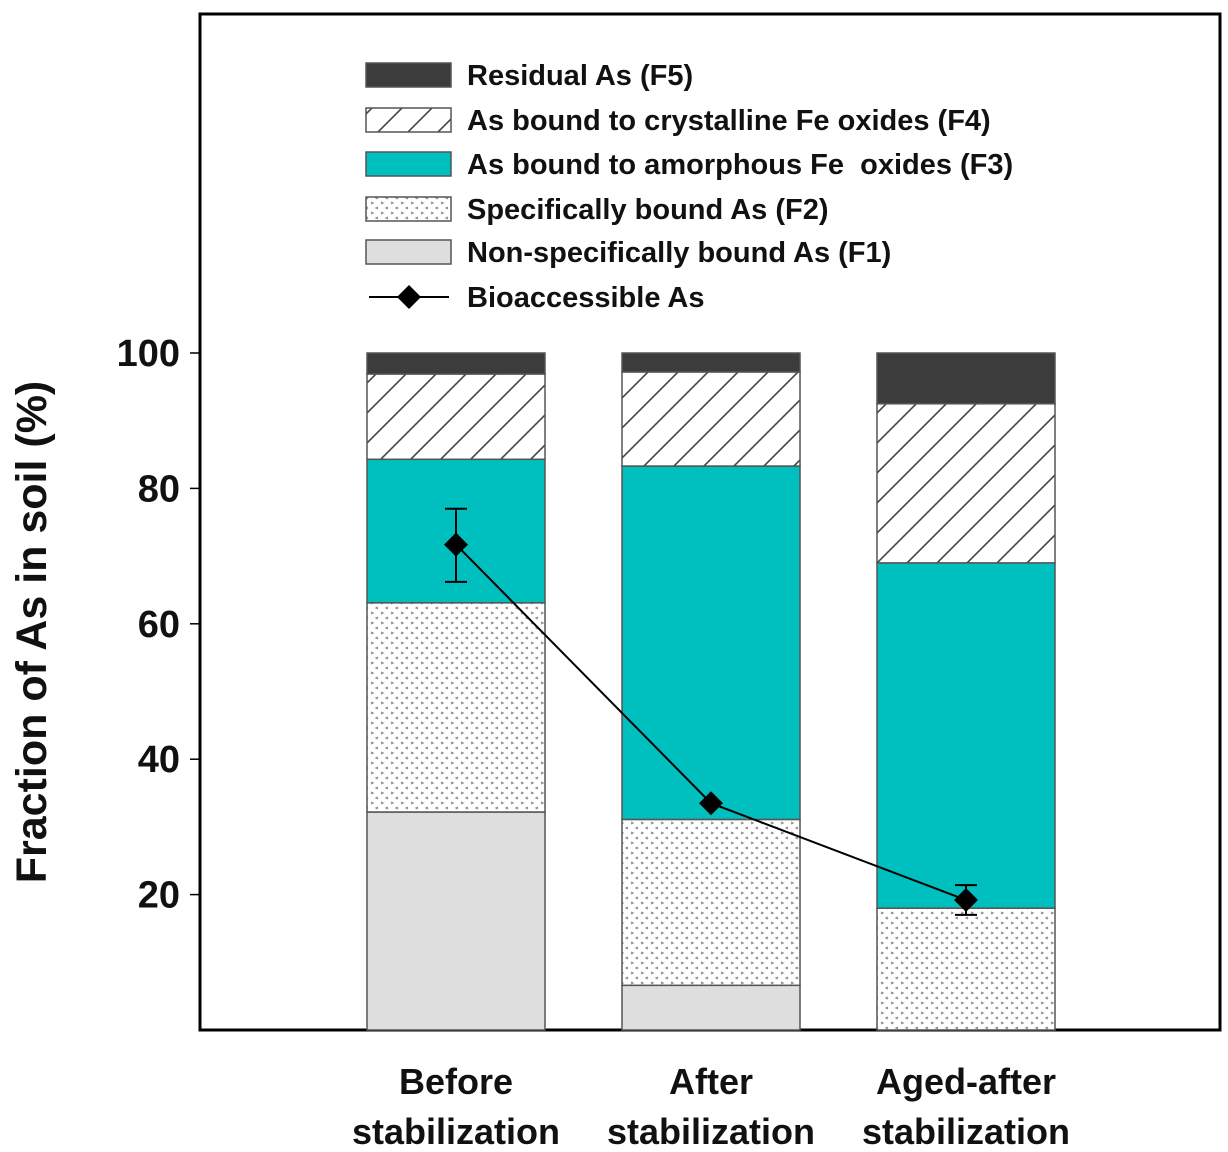  What do you see at coordinates (729, 121) in the screenshot?
I see `legend-label: As bound to crystalline Fe oxides (F4)` at bounding box center [729, 121].